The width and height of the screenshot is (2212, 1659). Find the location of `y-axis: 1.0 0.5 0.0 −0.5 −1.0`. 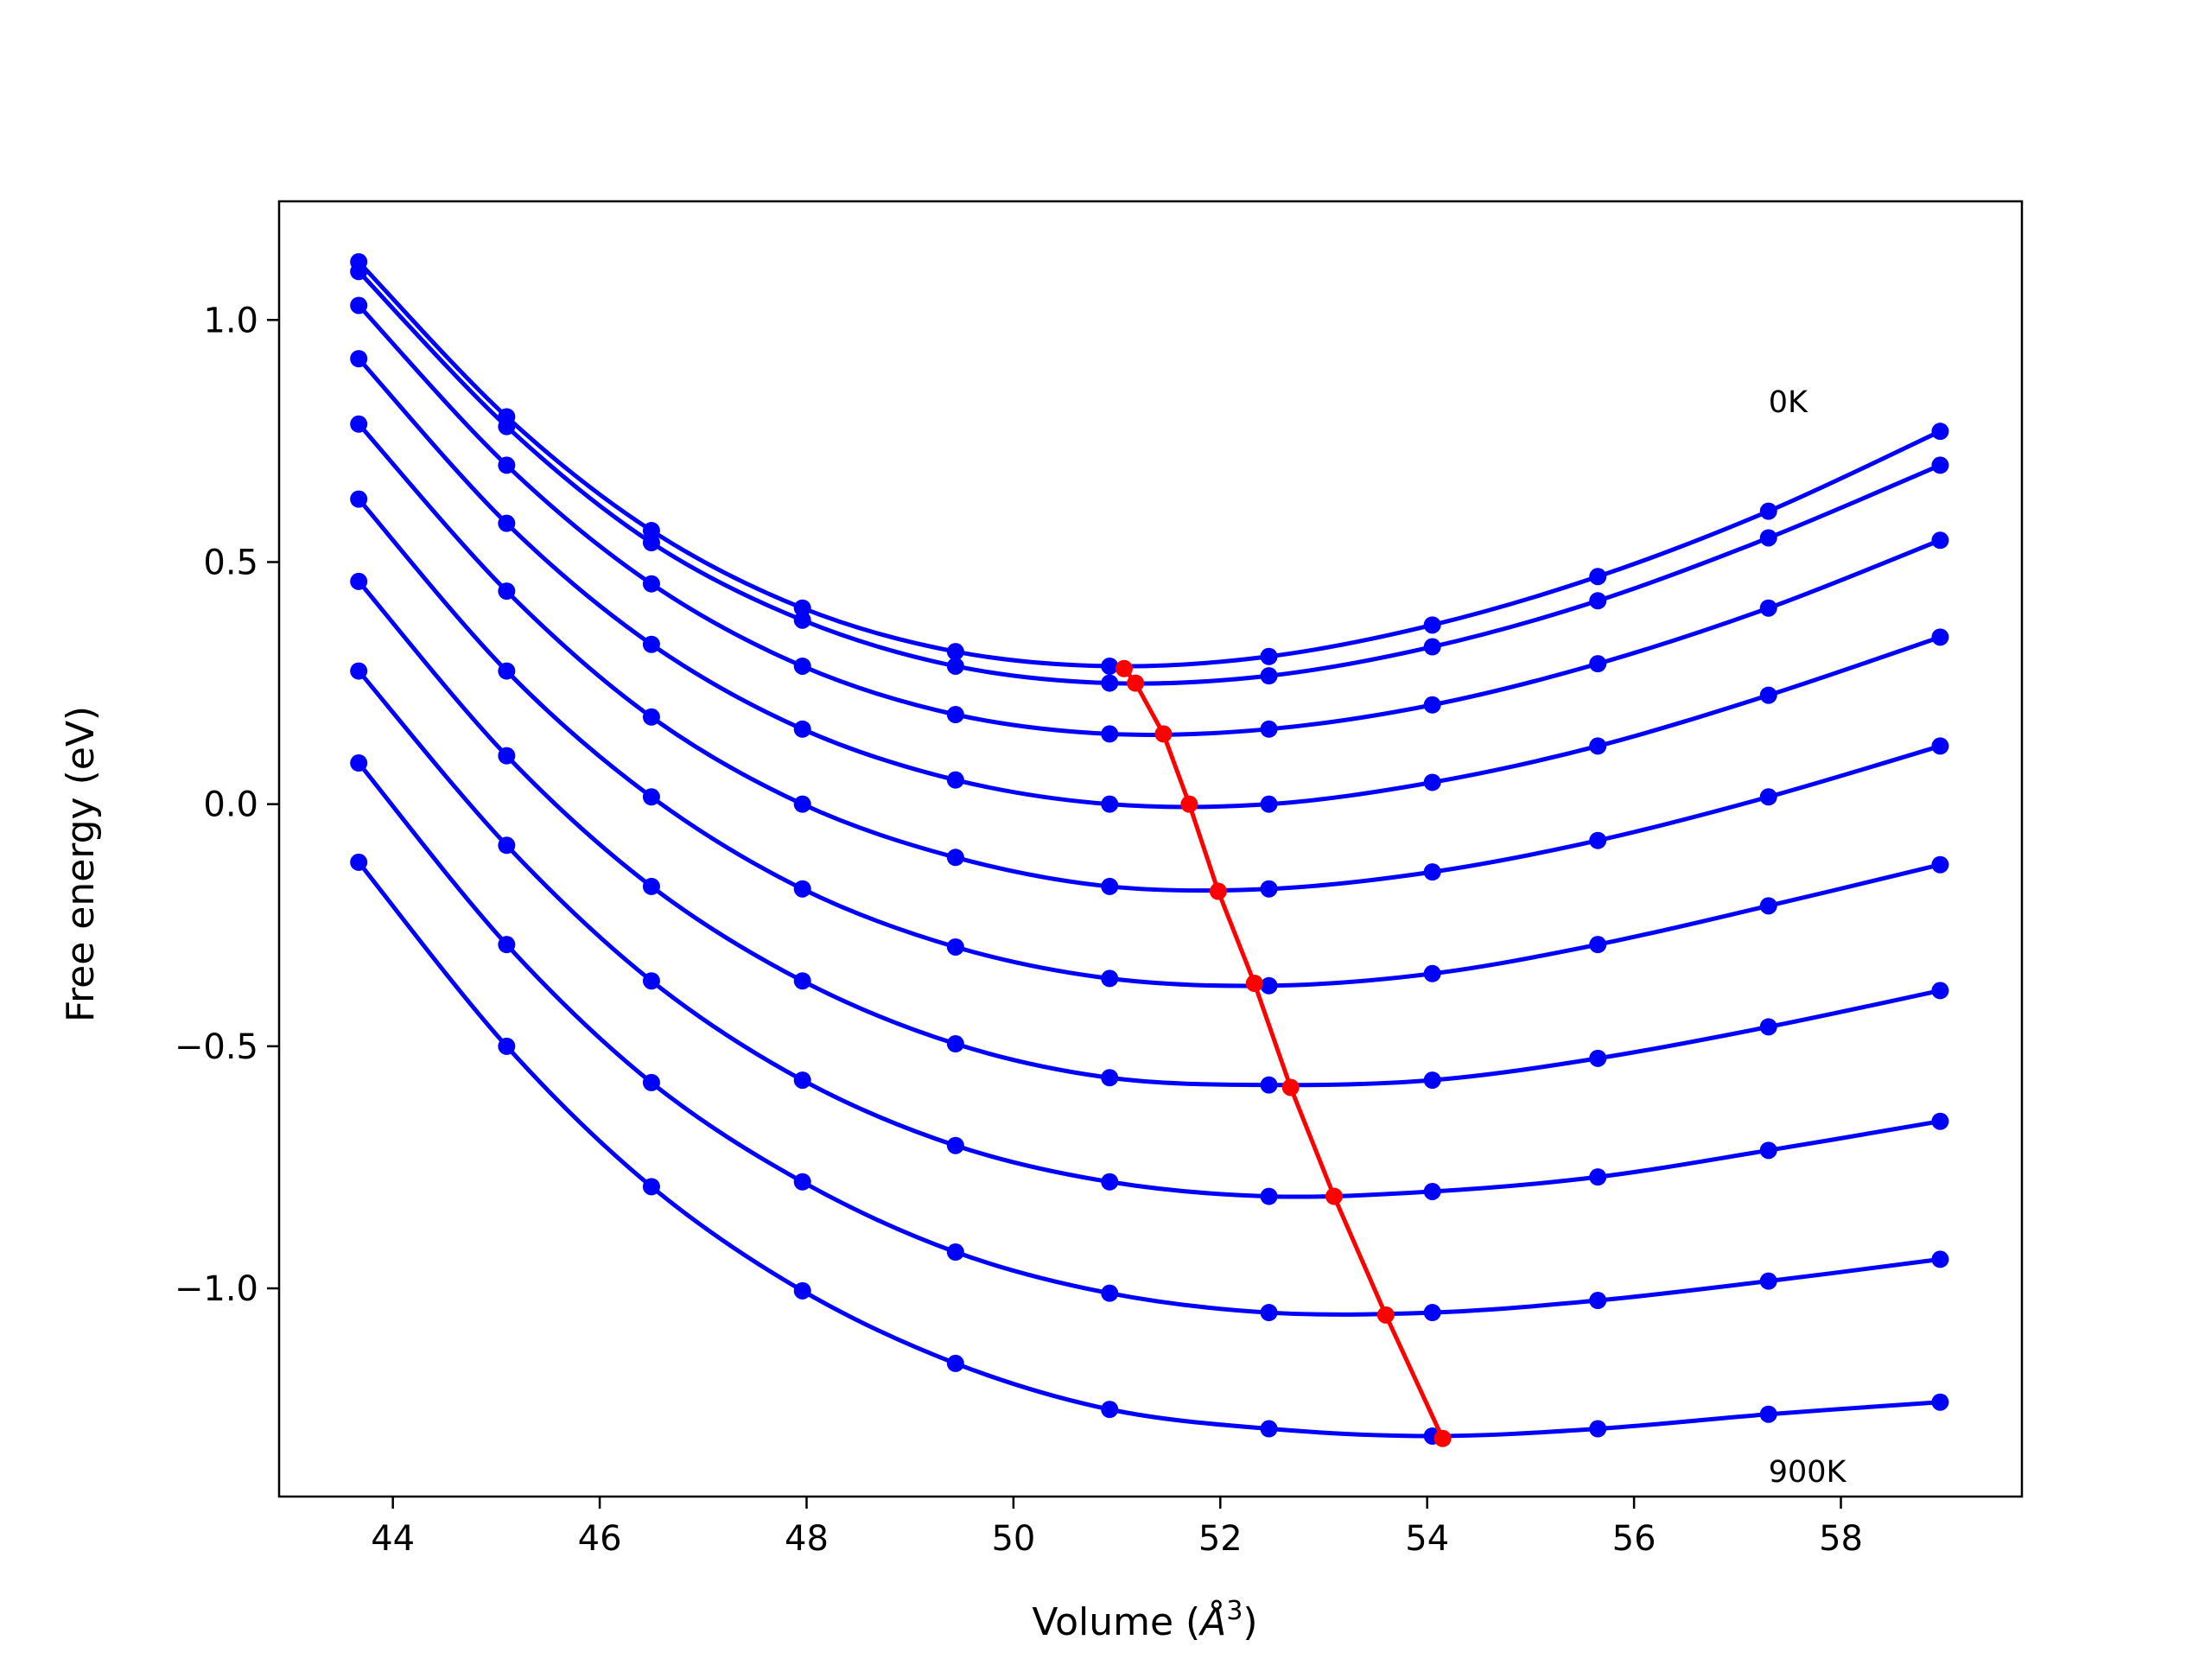

y-axis: 1.0 0.5 0.0 −0.5 −1.0 is located at coordinates (227, 805).